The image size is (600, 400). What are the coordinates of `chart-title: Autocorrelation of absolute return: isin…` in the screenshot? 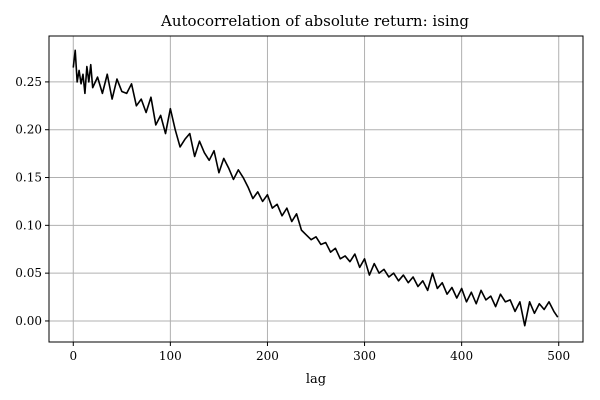 It's located at (314, 21).